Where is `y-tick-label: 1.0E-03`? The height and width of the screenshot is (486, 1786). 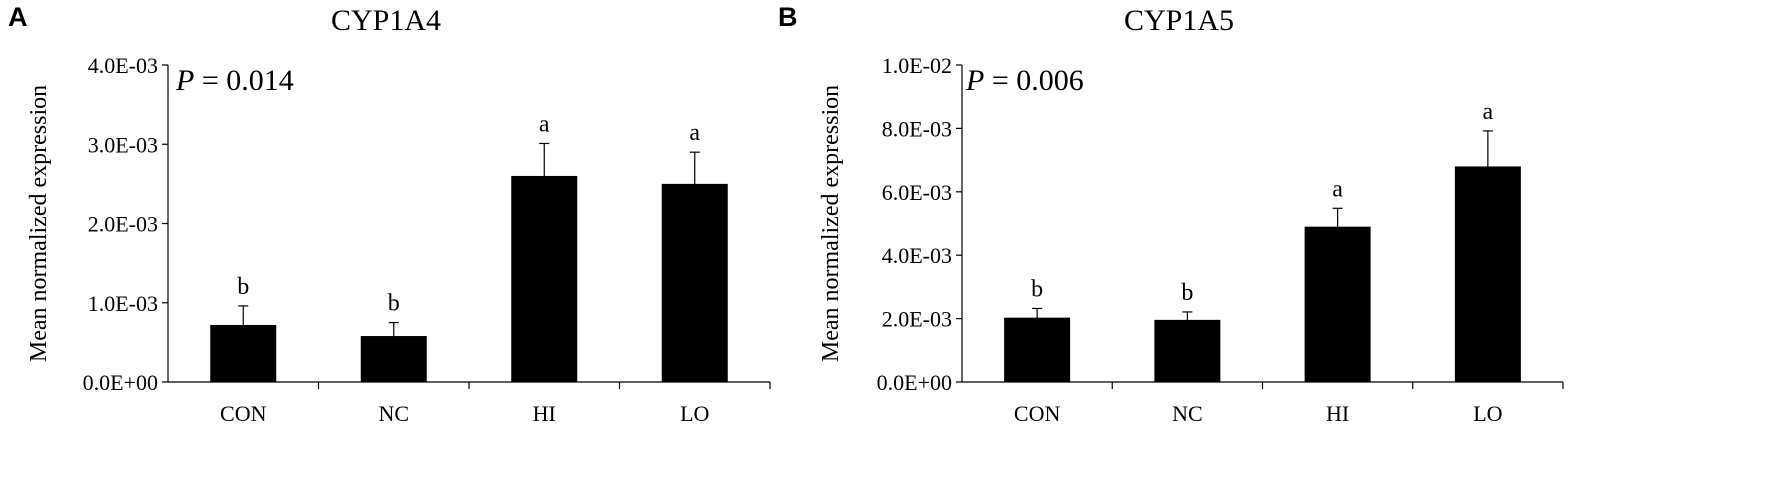 y-tick-label: 1.0E-03 is located at coordinates (123, 303).